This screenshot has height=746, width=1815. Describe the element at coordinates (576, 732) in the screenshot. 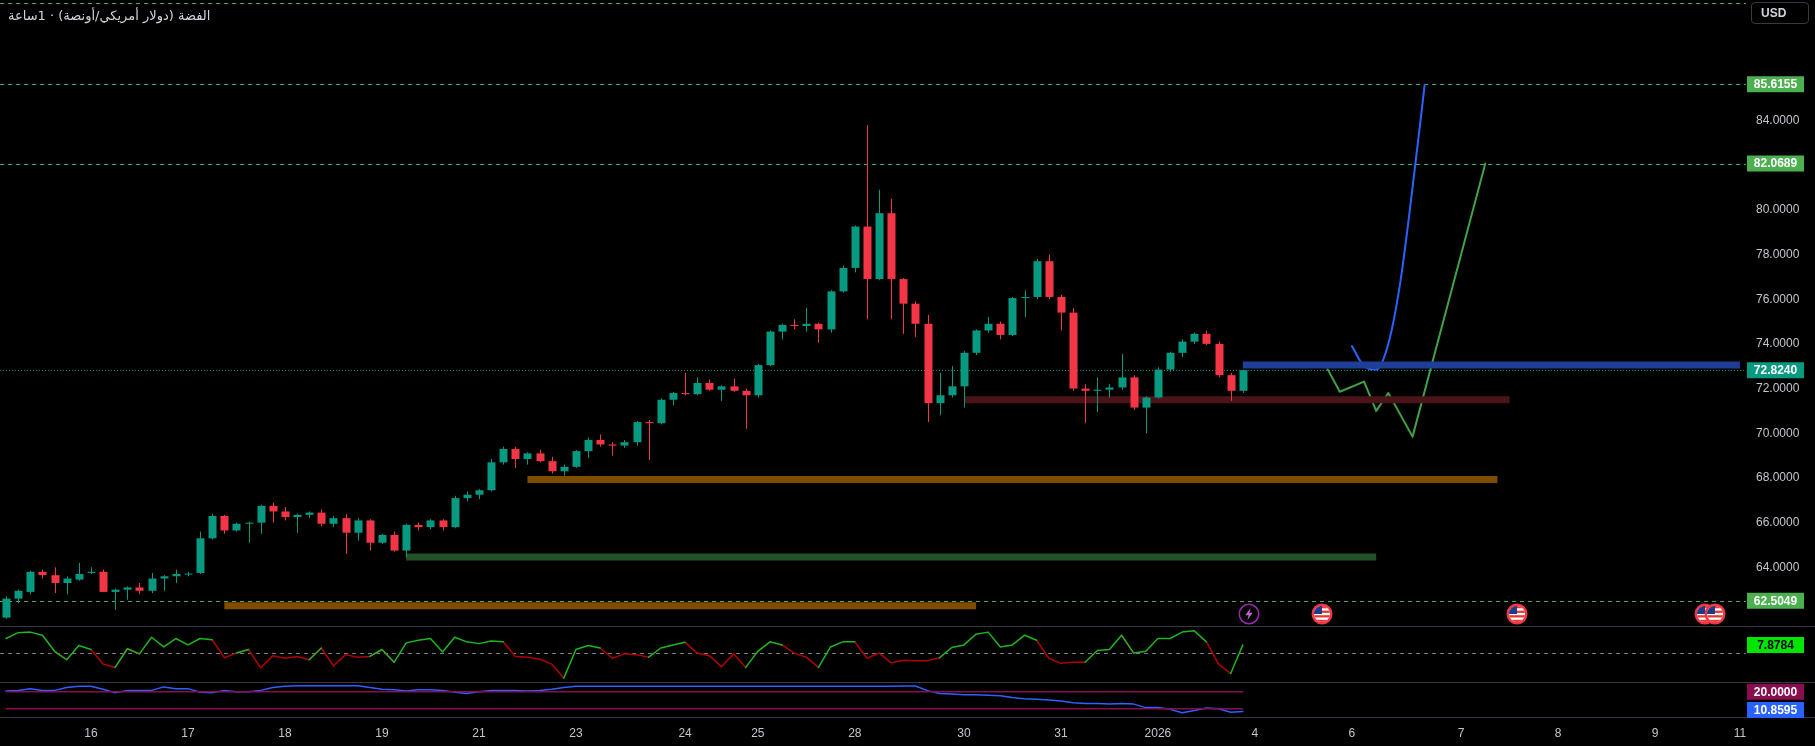

I see `x-tick-label: 23` at that location.